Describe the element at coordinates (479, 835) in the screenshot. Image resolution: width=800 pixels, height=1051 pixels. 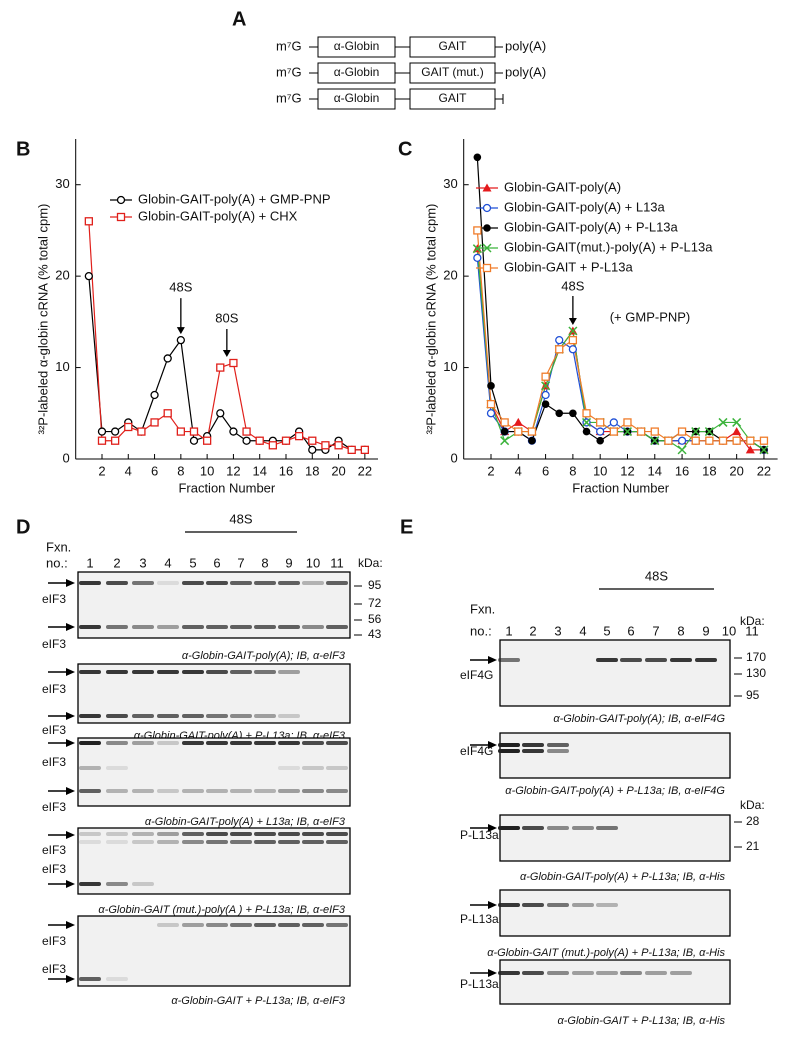
I see `blot-label: P-L13a` at that location.